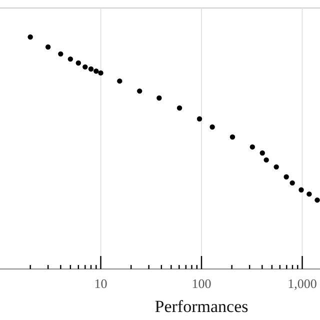  What do you see at coordinates (302, 283) in the screenshot?
I see `x-tick-label: 1,000` at bounding box center [302, 283].